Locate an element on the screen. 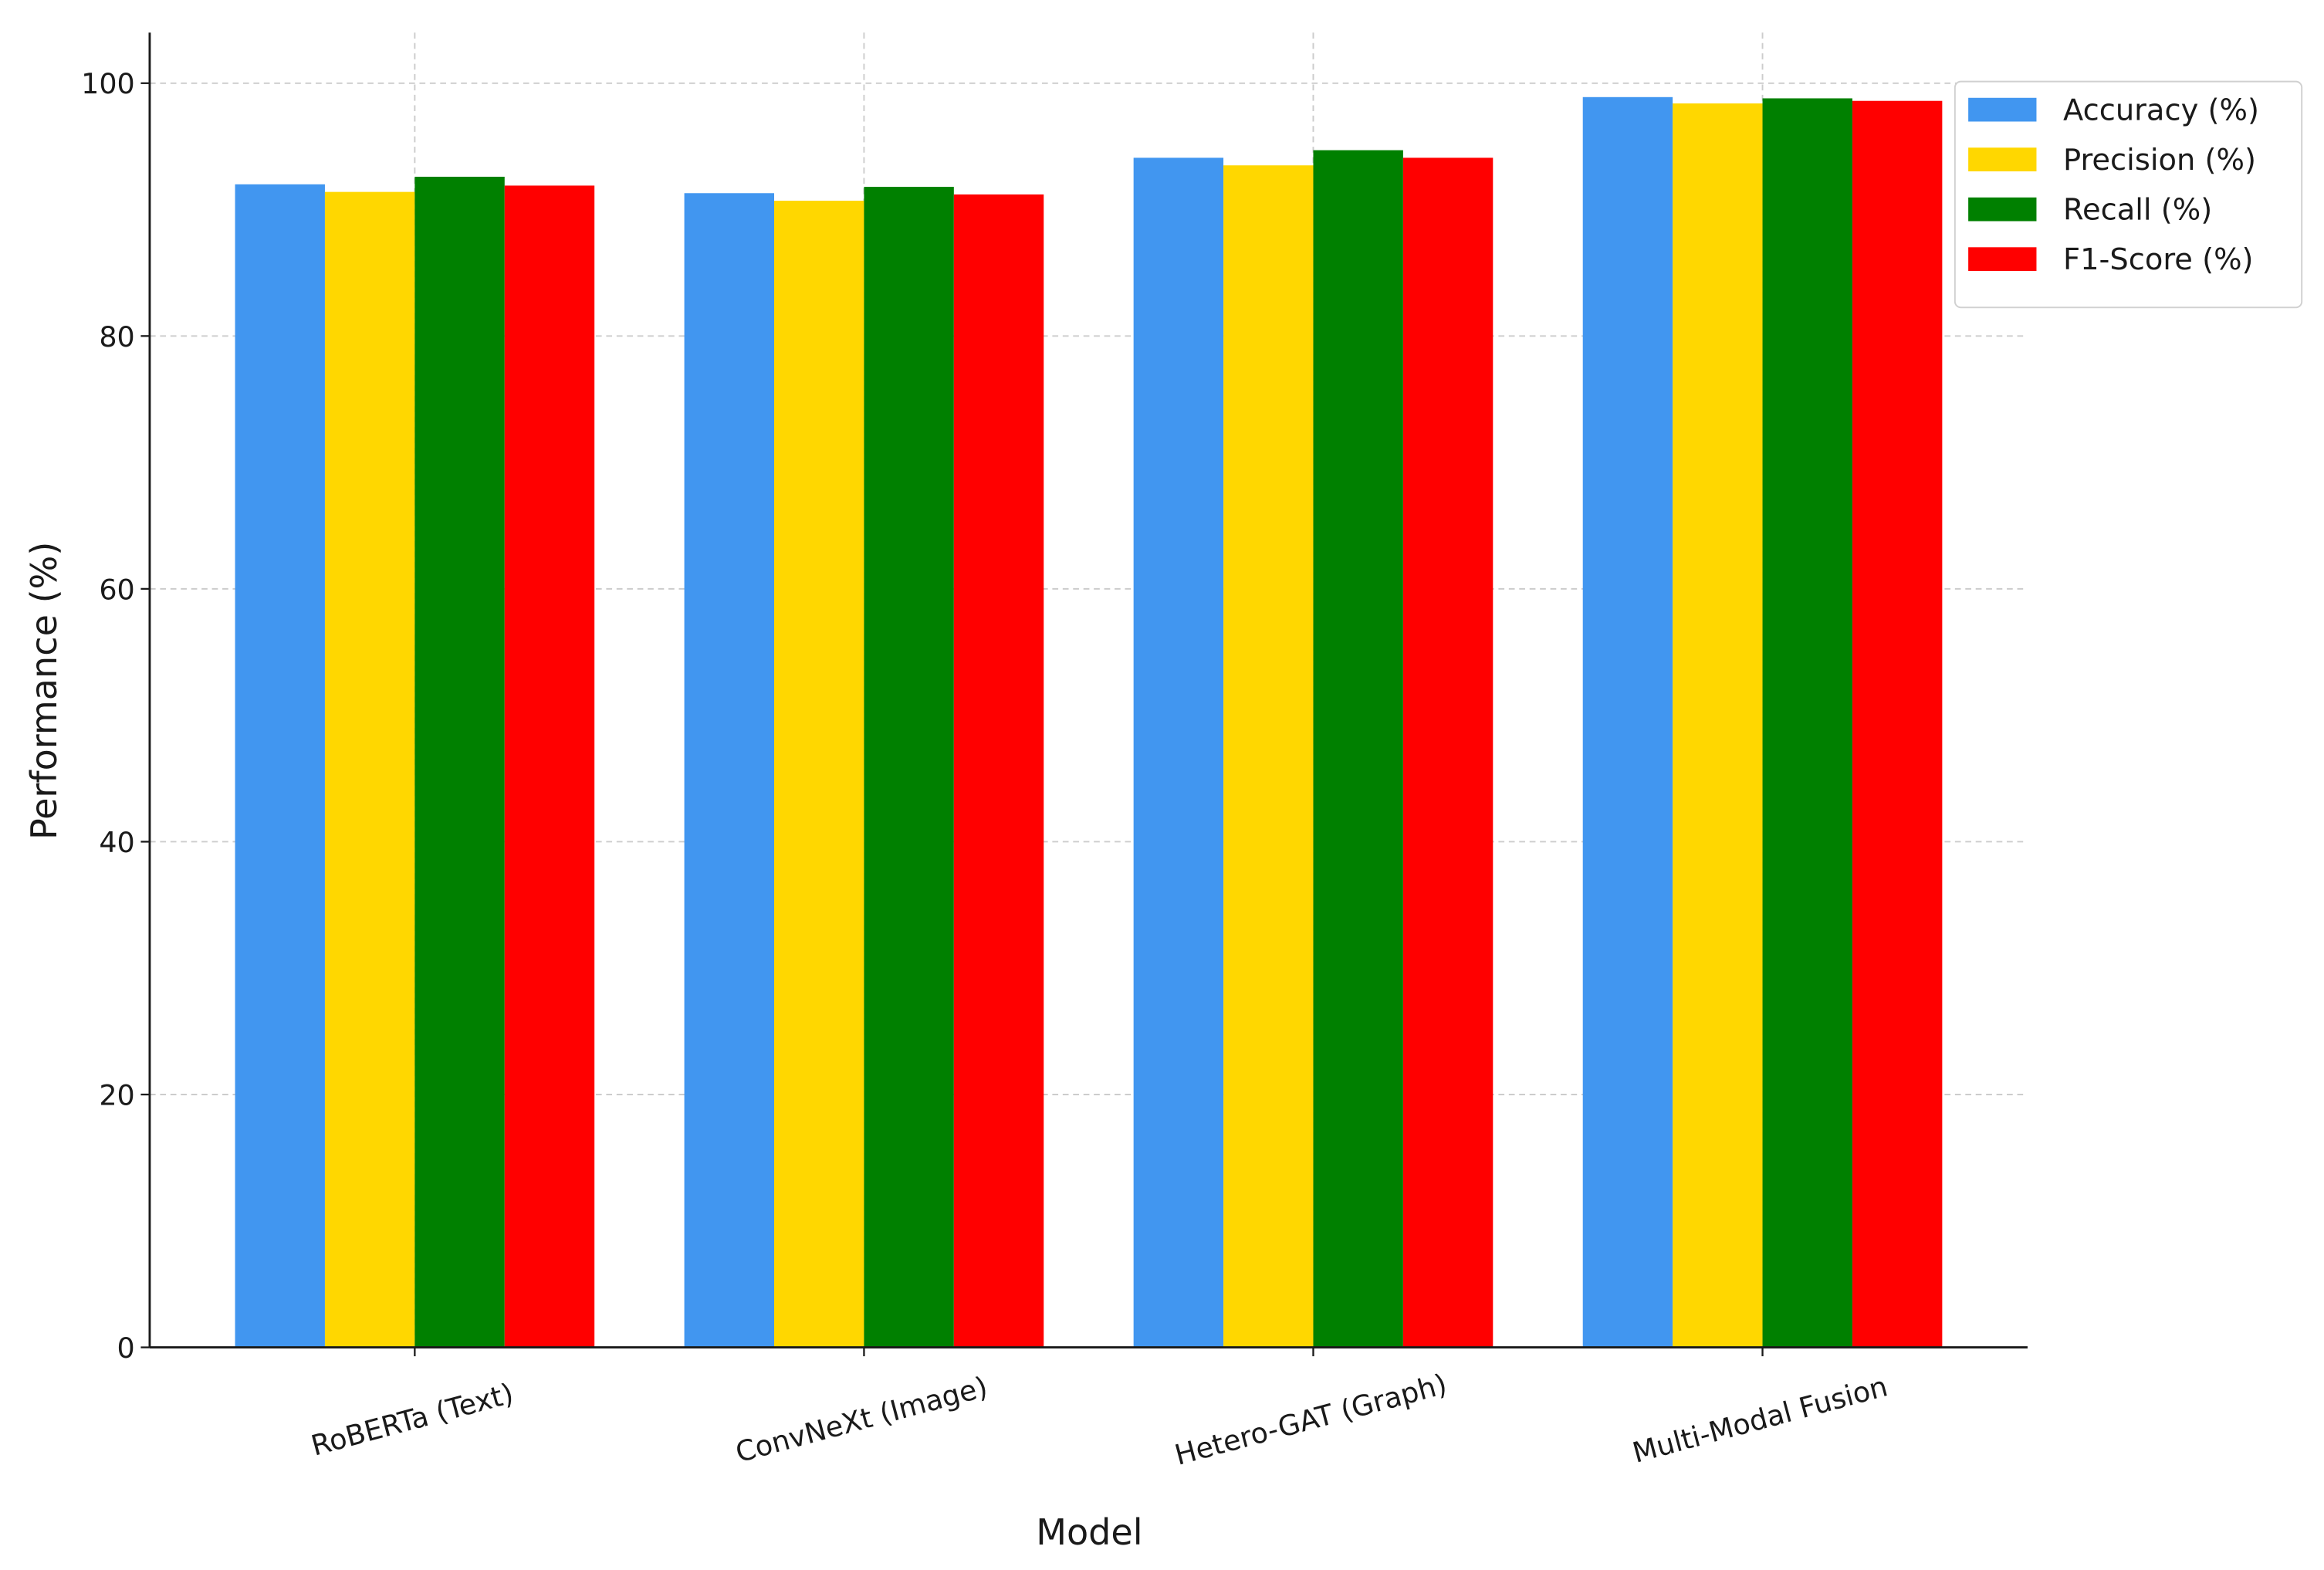 This screenshot has height=1570, width=2324. legend-label: Precision (%) is located at coordinates (2159, 160).